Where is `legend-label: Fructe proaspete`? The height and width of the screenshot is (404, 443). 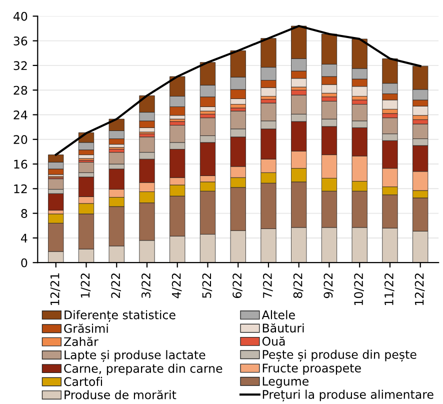 legend-label: Fructe proaspete is located at coordinates (311, 369).